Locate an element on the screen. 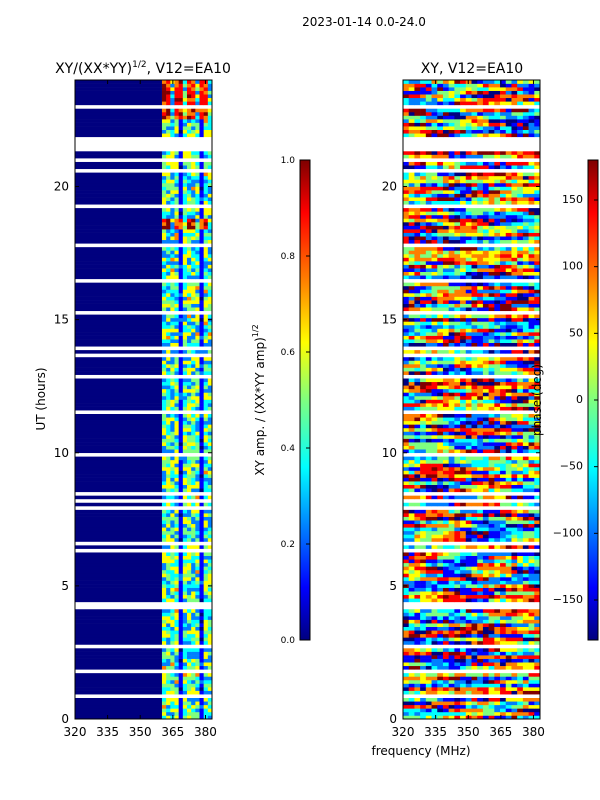  flagged-row is located at coordinates (471, 454).